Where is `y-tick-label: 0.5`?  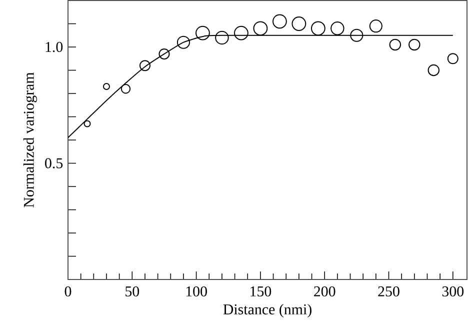 y-tick-label: 0.5 is located at coordinates (54, 163).